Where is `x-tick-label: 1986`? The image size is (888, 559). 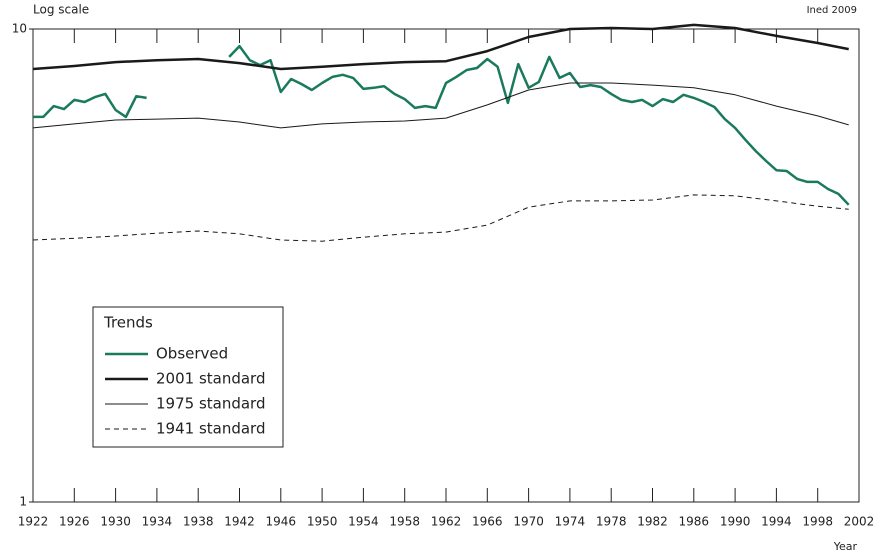
x-tick-label: 1986 is located at coordinates (694, 522).